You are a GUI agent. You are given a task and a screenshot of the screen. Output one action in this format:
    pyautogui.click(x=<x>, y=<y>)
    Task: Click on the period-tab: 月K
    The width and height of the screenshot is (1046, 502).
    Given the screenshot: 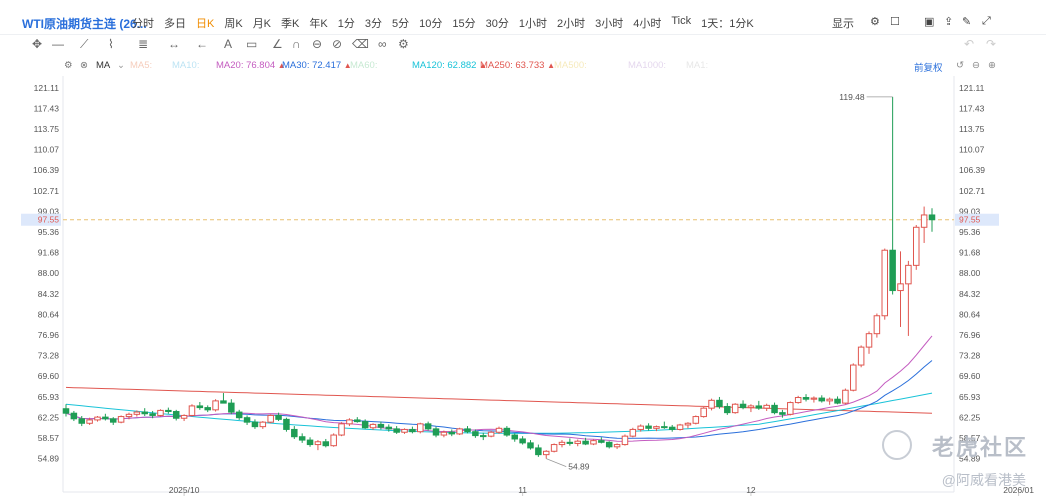 What is the action you would take?
    pyautogui.click(x=262, y=24)
    